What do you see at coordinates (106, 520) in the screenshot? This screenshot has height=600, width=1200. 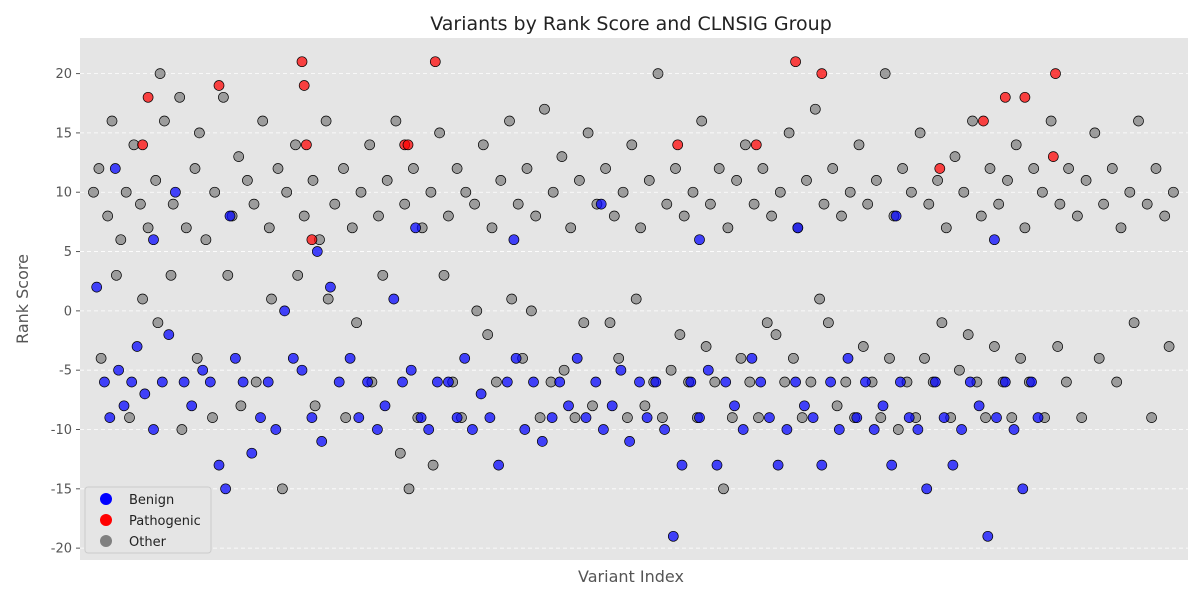 I see `legend-marker-pathogenic` at bounding box center [106, 520].